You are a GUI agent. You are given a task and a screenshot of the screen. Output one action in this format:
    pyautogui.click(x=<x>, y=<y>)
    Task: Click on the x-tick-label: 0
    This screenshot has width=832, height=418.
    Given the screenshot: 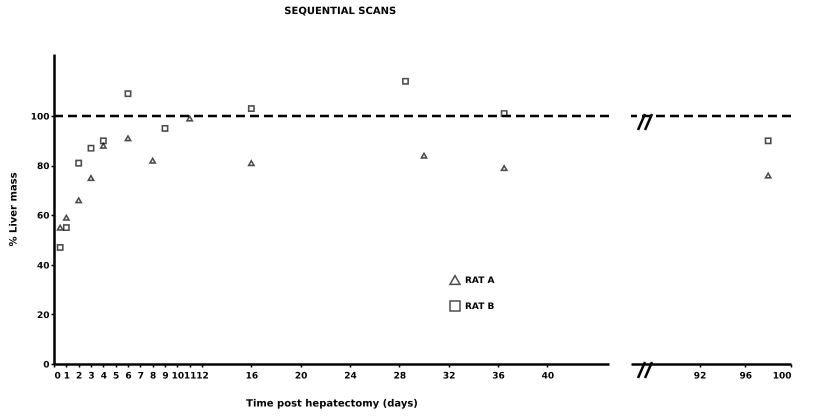 What is the action you would take?
    pyautogui.click(x=57, y=377)
    